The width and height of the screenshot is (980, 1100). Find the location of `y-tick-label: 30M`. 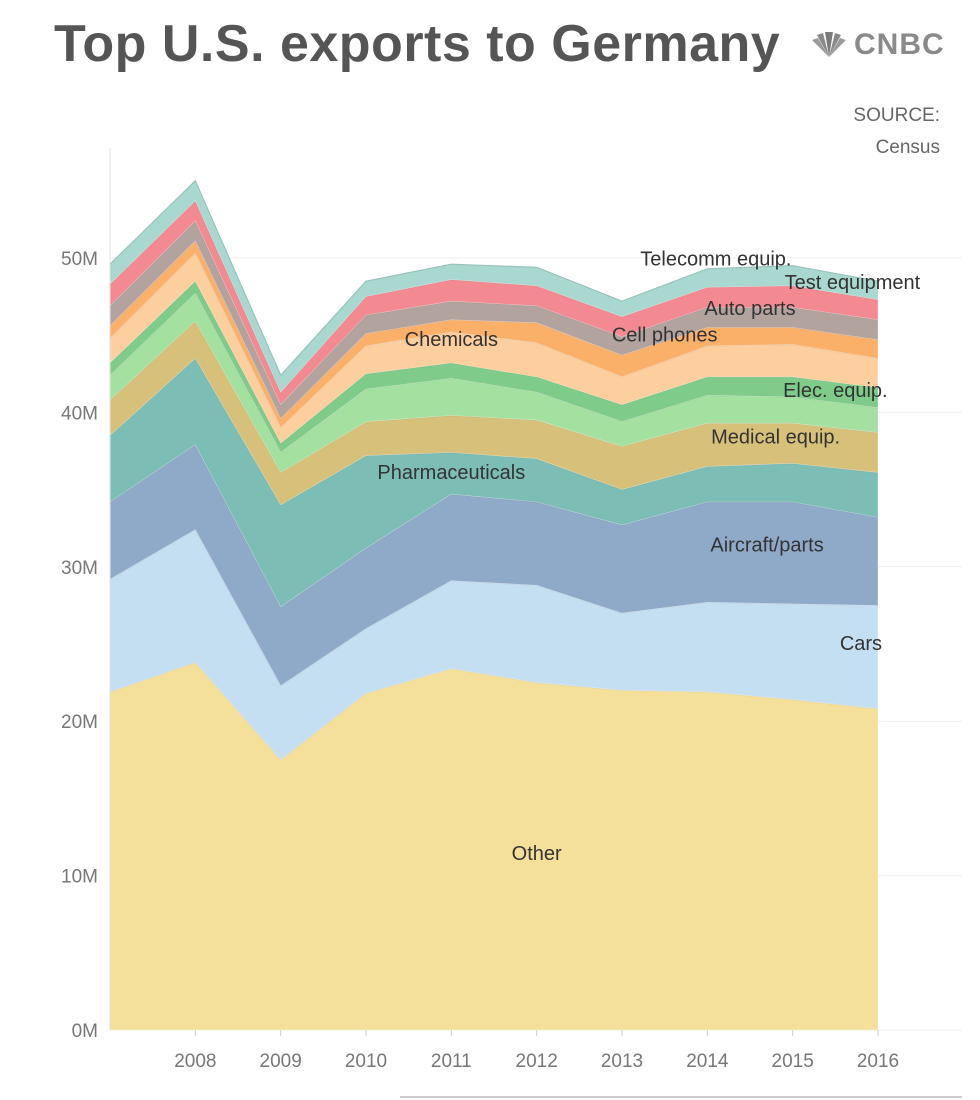

y-tick-label: 30M is located at coordinates (79, 568).